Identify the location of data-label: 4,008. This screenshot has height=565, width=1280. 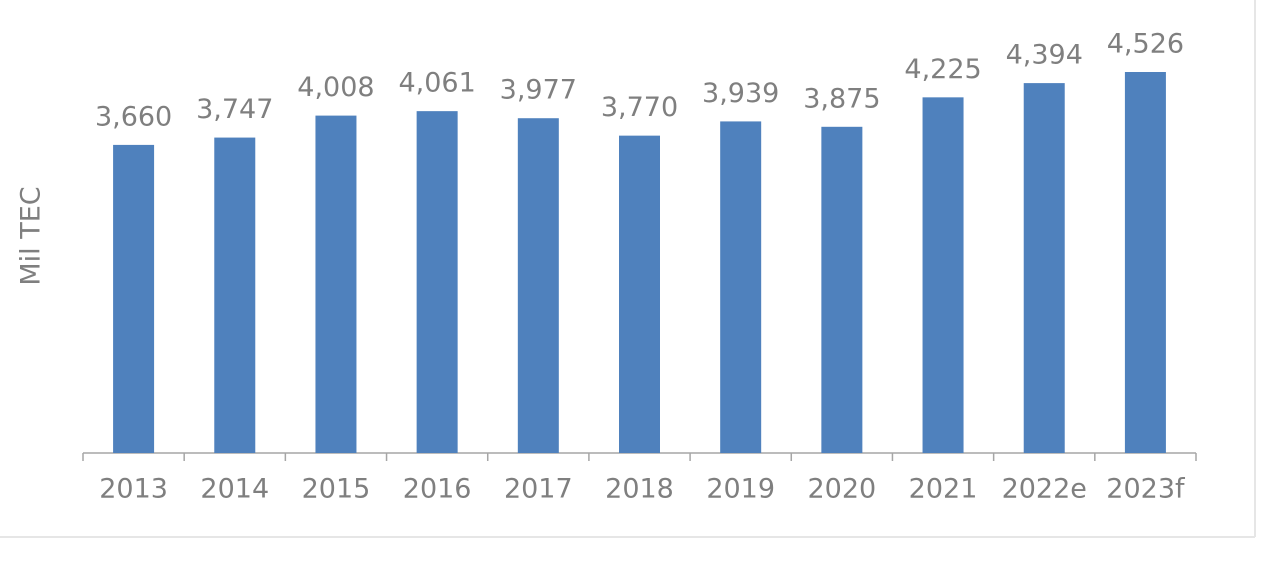
(335, 87).